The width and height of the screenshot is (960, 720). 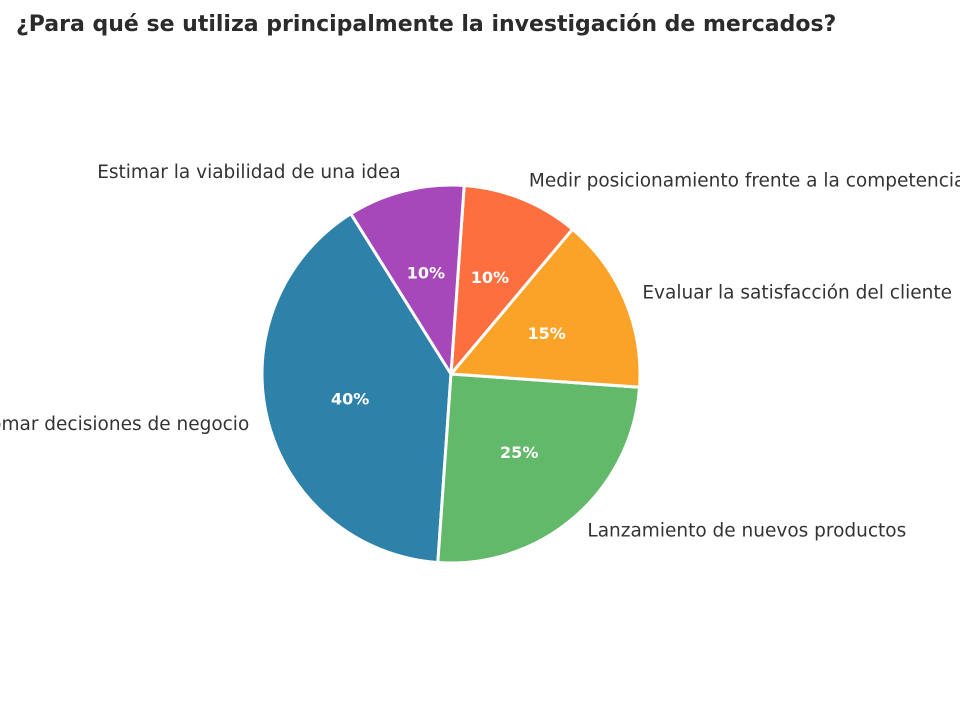 What do you see at coordinates (249, 172) in the screenshot?
I see `category-label: Estimar la viabilidad de una idea` at bounding box center [249, 172].